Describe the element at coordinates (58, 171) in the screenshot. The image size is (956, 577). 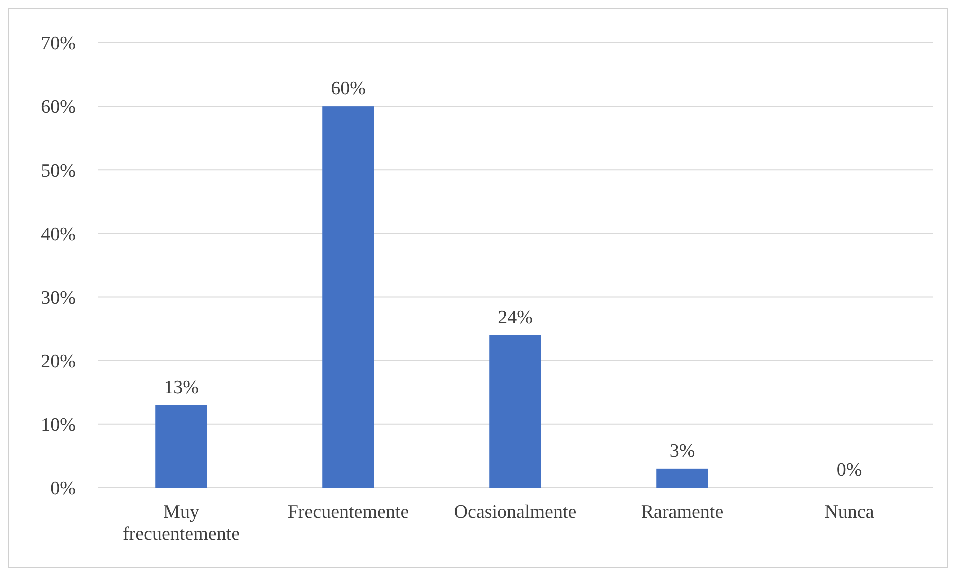
I see `y-tick-label: 50%` at that location.